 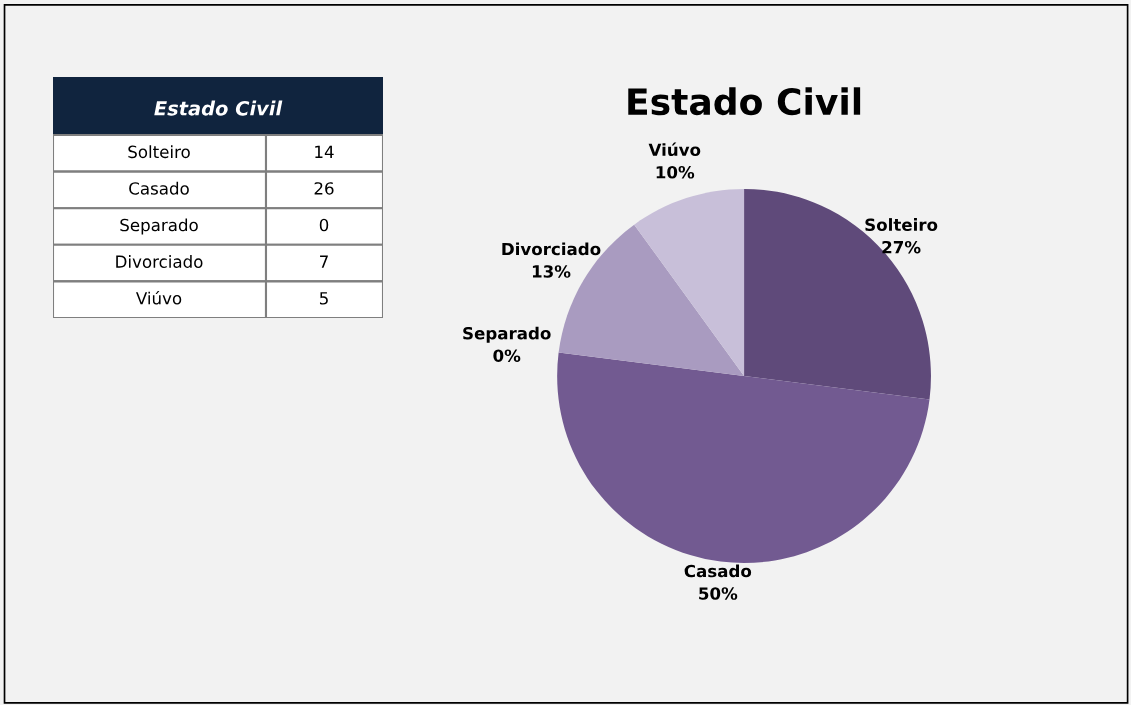 What do you see at coordinates (901, 247) in the screenshot?
I see `data-label: 27%` at bounding box center [901, 247].